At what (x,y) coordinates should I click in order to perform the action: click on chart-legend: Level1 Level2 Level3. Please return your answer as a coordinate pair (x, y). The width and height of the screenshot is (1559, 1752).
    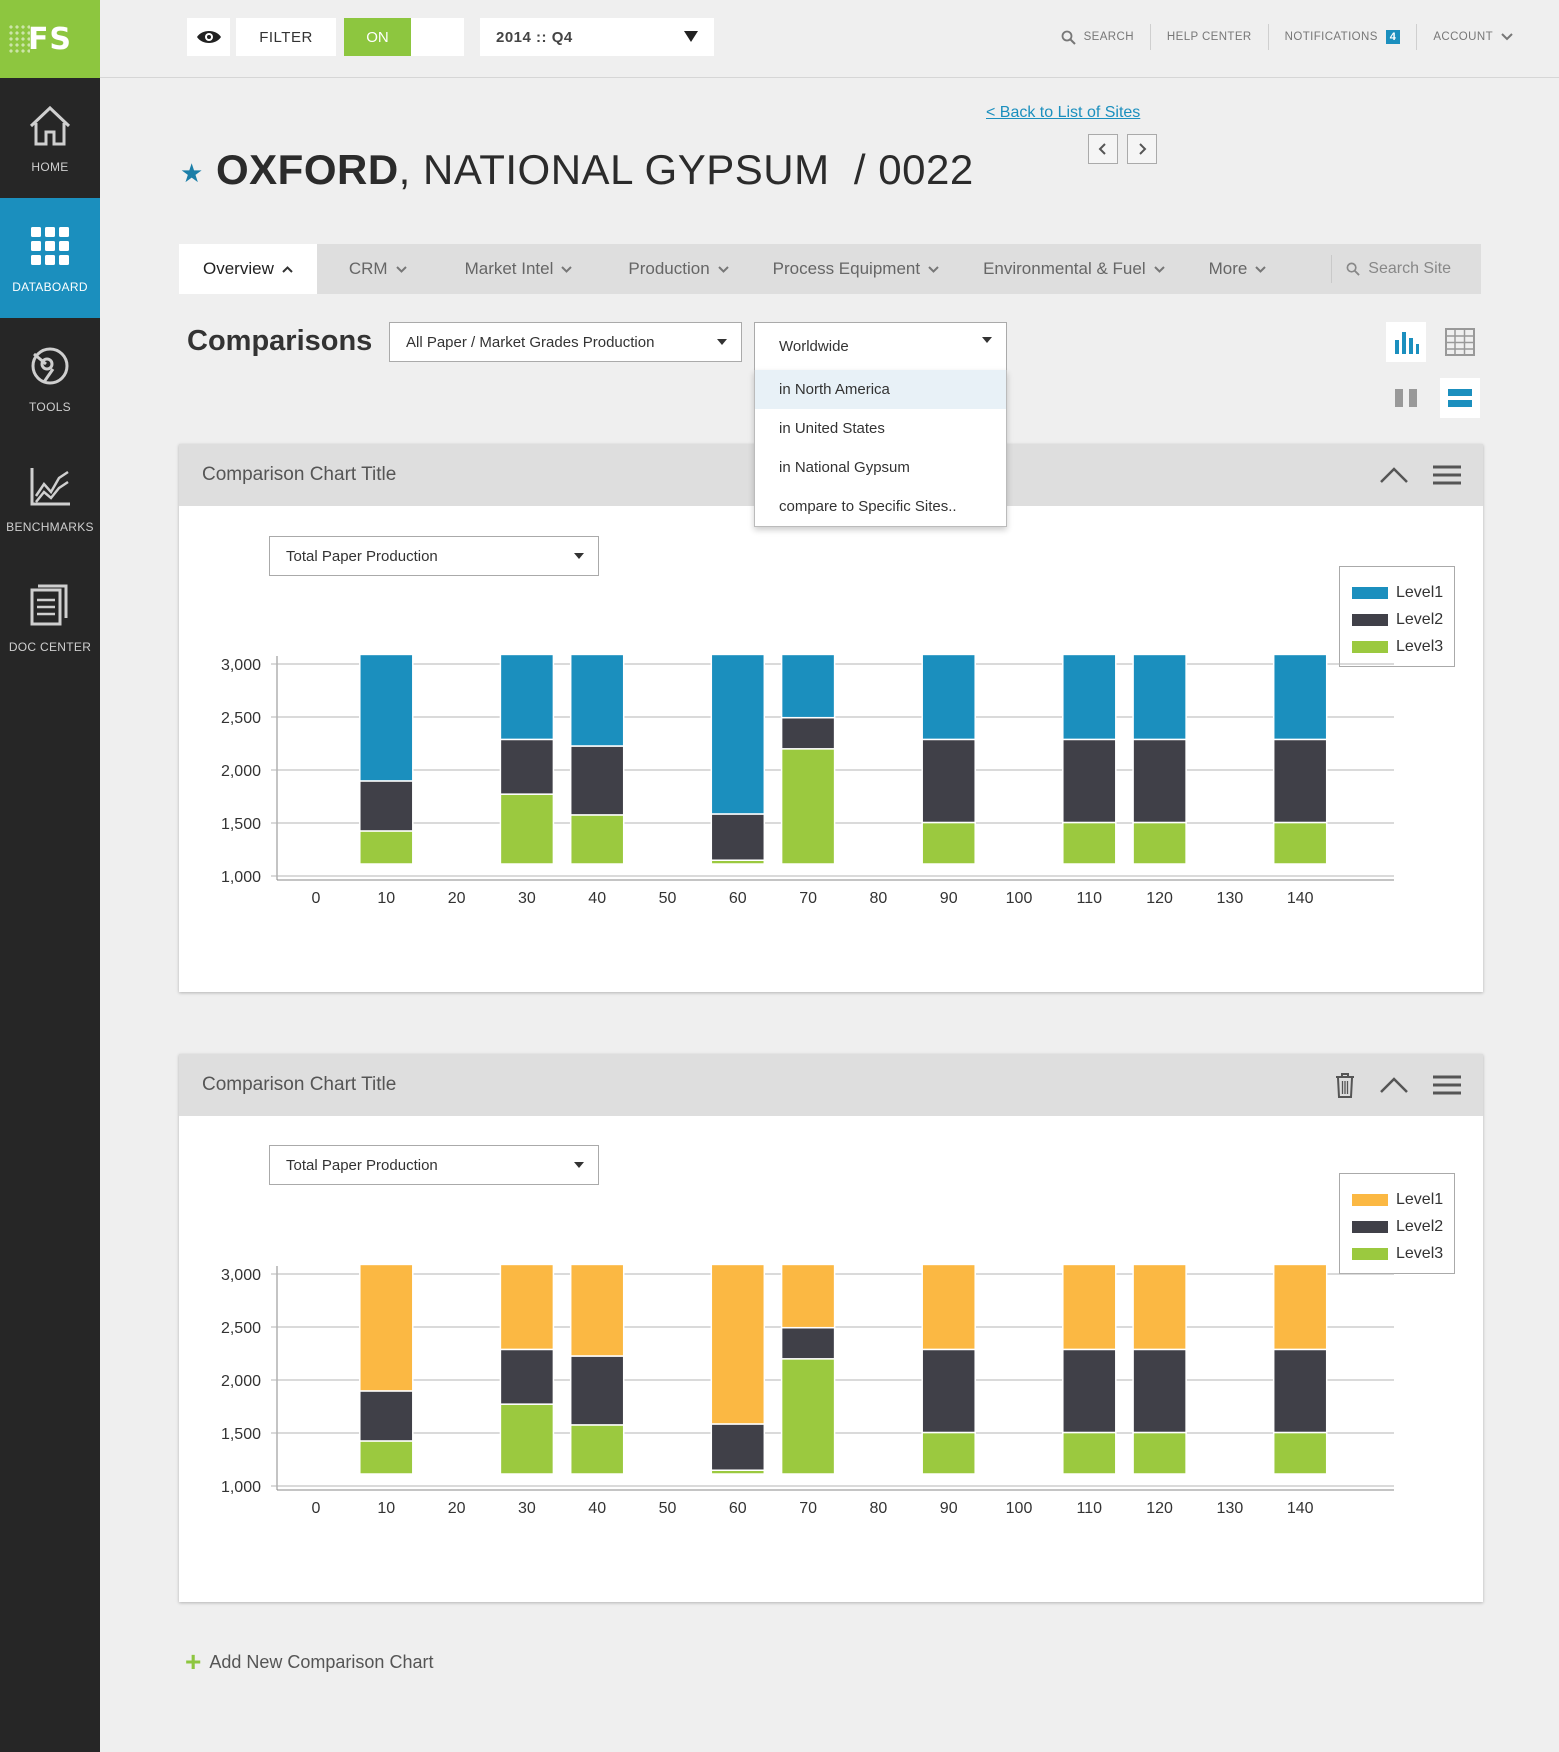
    Looking at the image, I should click on (1397, 616).